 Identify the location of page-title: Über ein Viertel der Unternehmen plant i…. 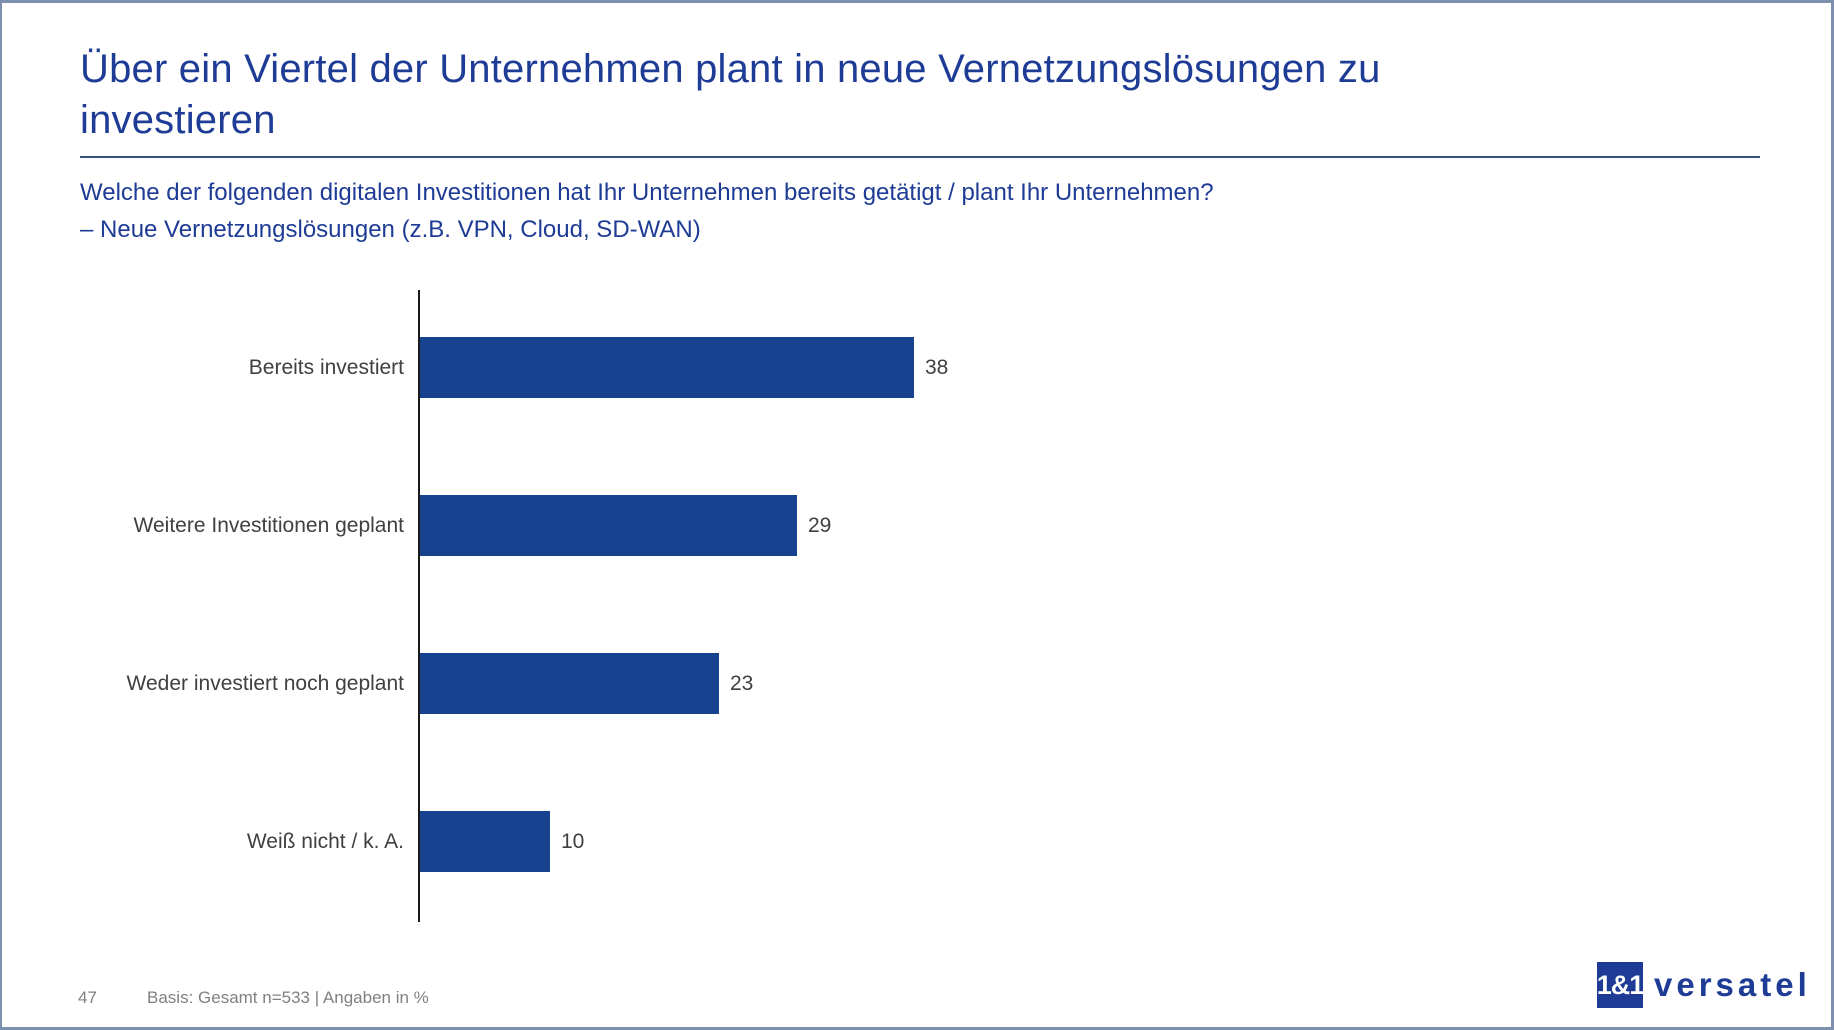
(730, 94).